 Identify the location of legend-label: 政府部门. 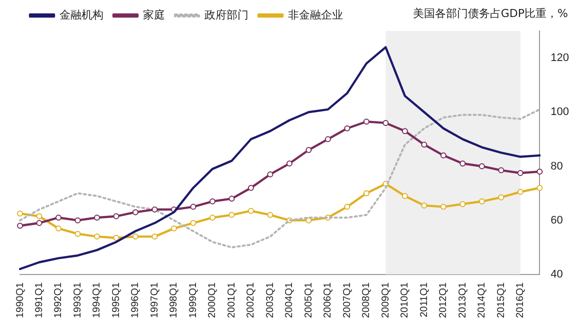
(226, 15).